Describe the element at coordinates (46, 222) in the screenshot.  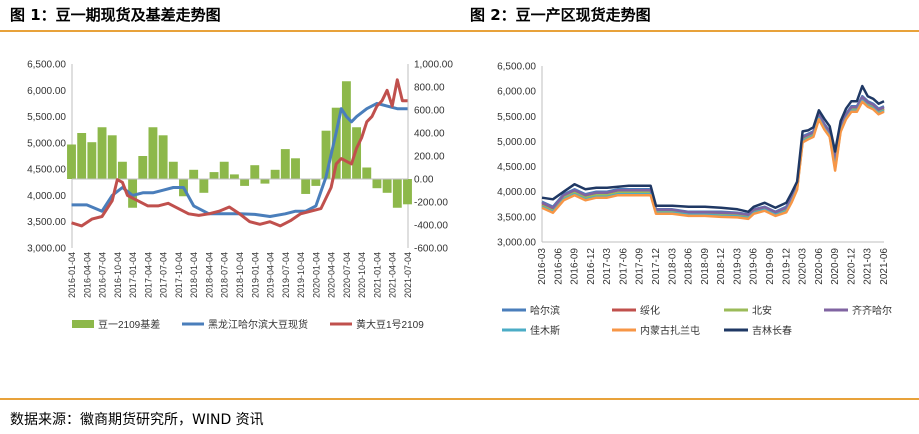
I see `left-tick-label: 3,500.00` at that location.